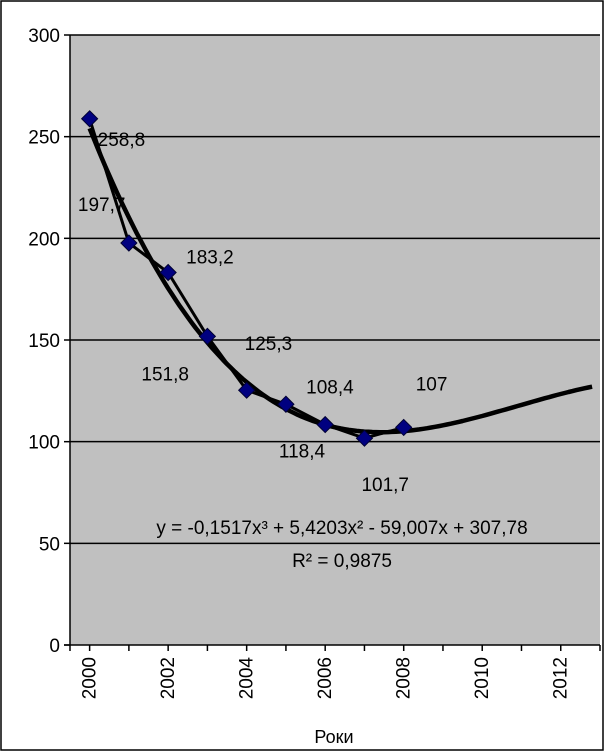 The width and height of the screenshot is (604, 751). I want to click on data-label: 107, so click(432, 384).